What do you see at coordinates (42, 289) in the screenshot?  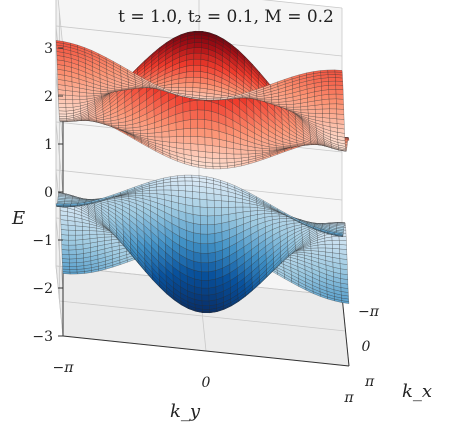 I see `z-tick-label: −2` at bounding box center [42, 289].